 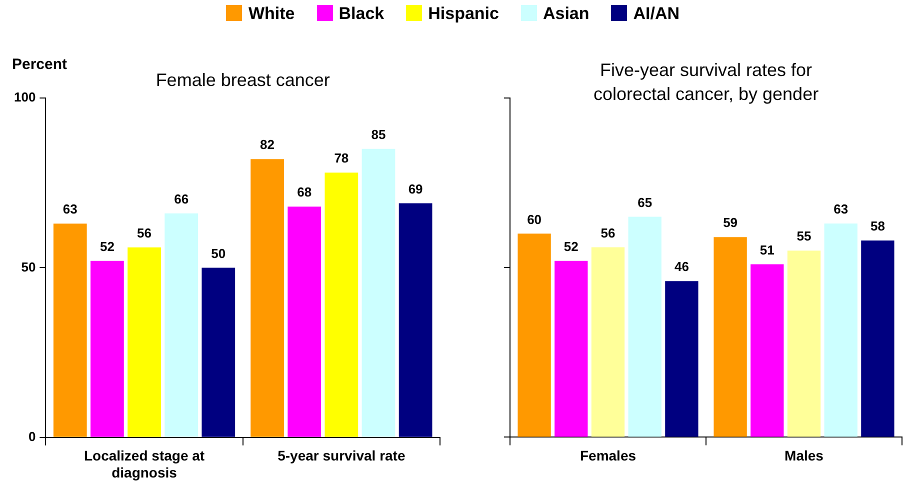 I want to click on legend-label: Black, so click(x=361, y=14).